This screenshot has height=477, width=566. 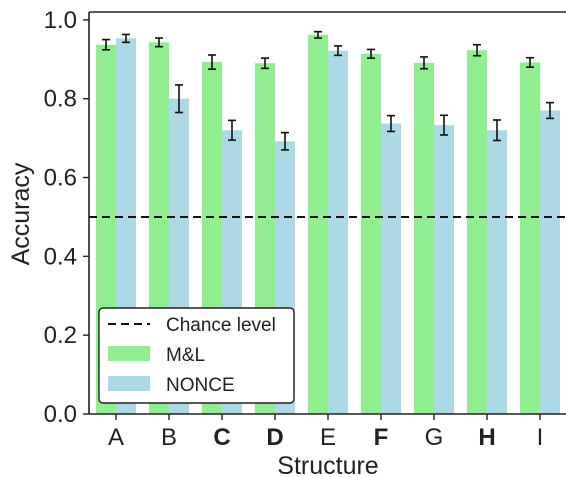 What do you see at coordinates (126, 38) in the screenshot?
I see `errorbar-nonce-A` at bounding box center [126, 38].